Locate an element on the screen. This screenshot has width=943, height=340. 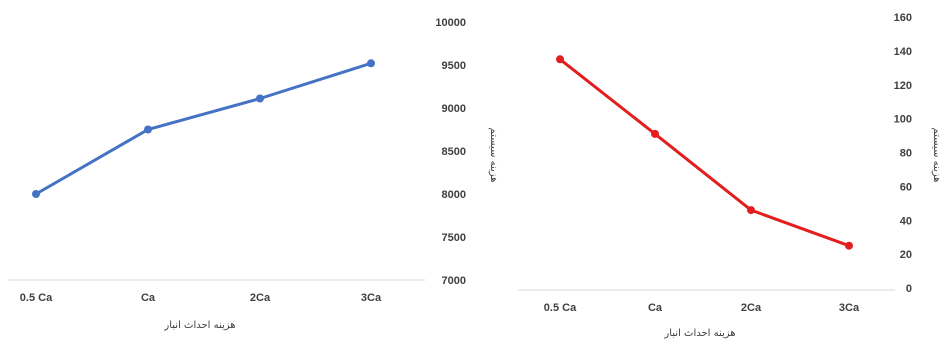
y-tick-label: 9000 is located at coordinates (454, 109).